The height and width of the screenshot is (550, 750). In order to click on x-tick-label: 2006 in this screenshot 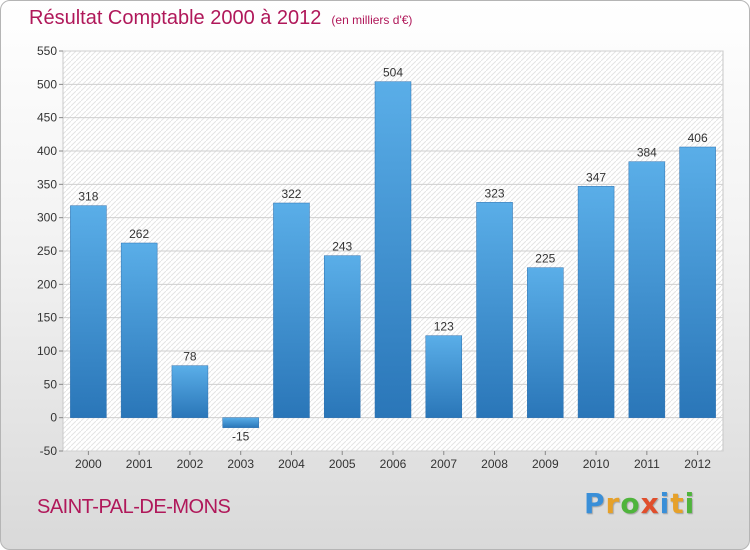, I will do `click(393, 464)`.